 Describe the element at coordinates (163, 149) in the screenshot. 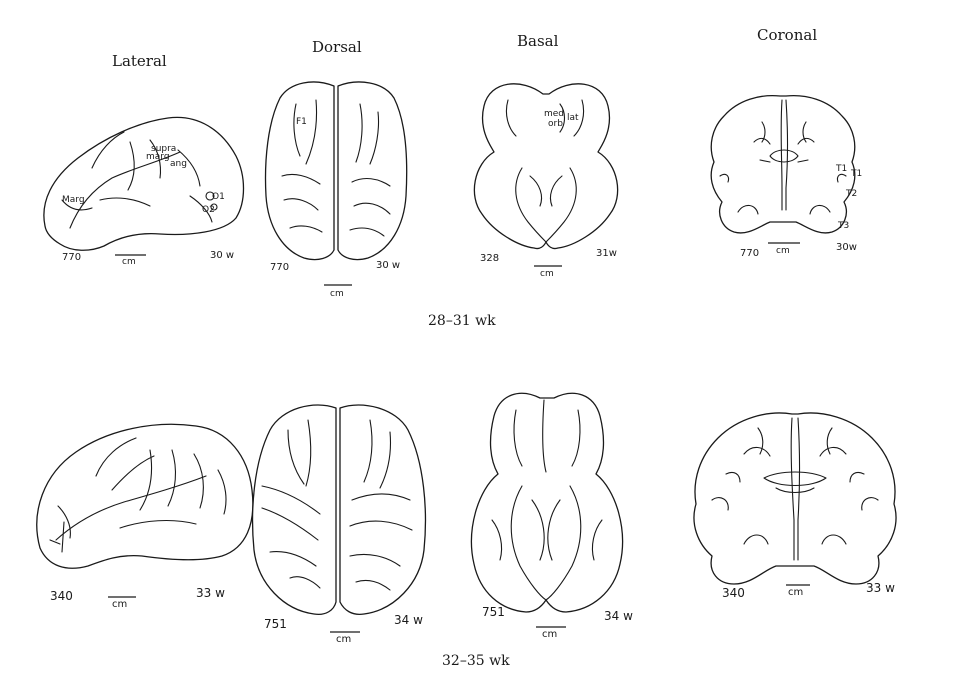

I see `row1-lateral-label-supra: supra` at that location.